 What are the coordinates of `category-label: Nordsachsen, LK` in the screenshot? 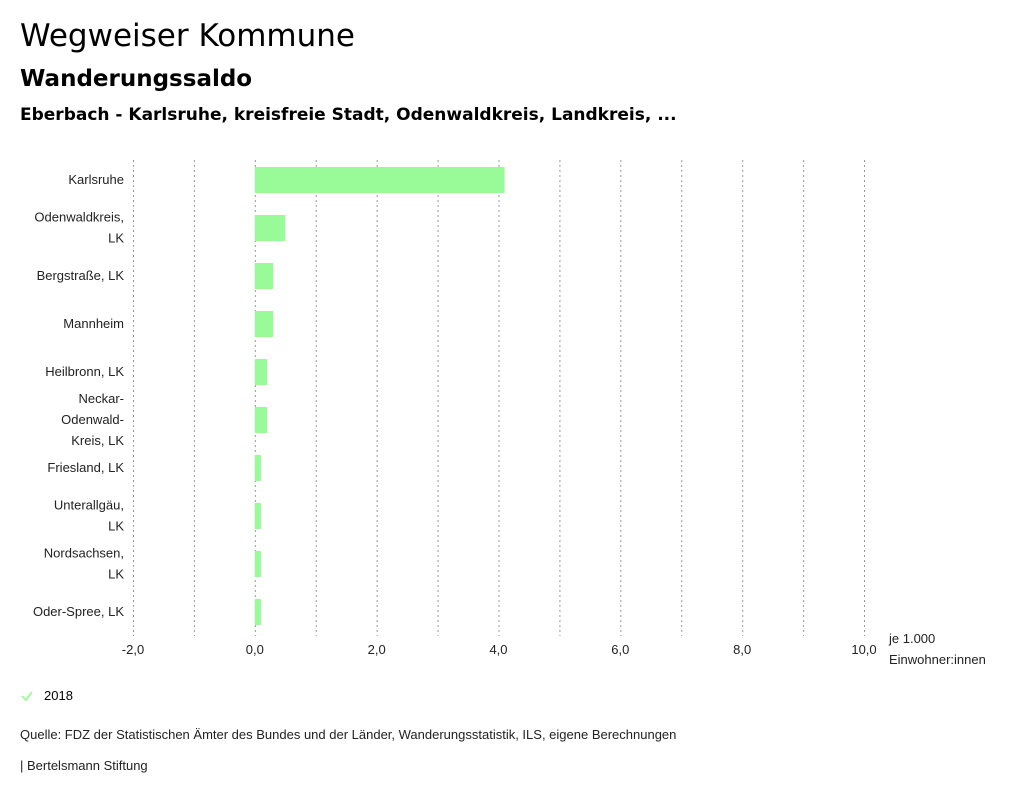 It's located at (84, 564).